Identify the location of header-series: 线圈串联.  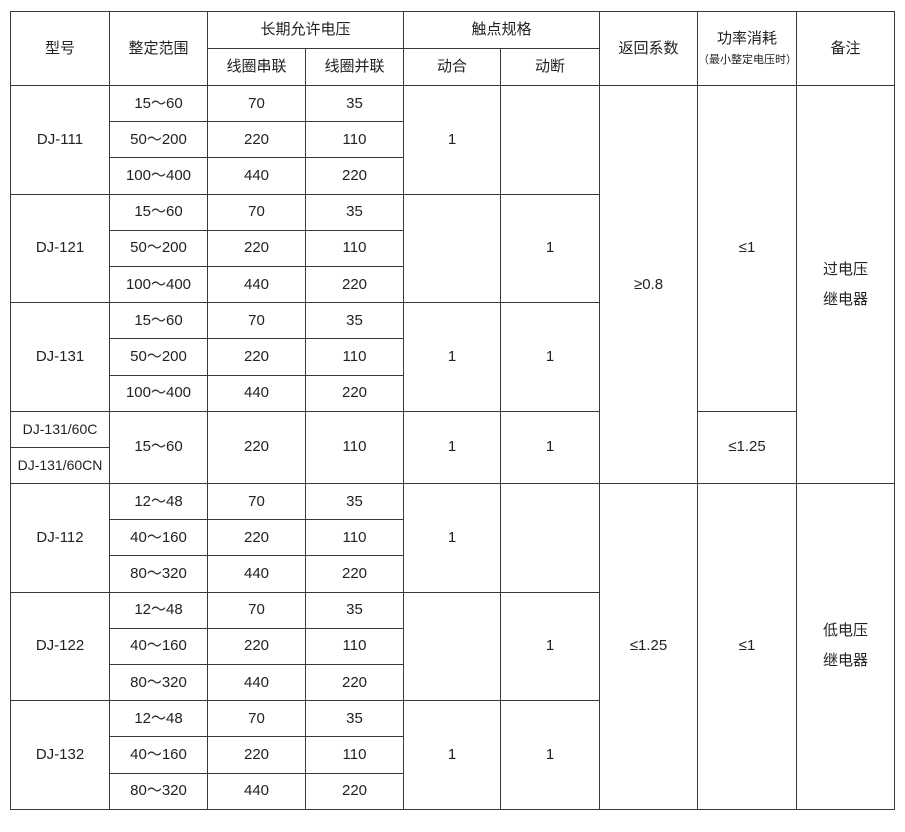
(256, 67).